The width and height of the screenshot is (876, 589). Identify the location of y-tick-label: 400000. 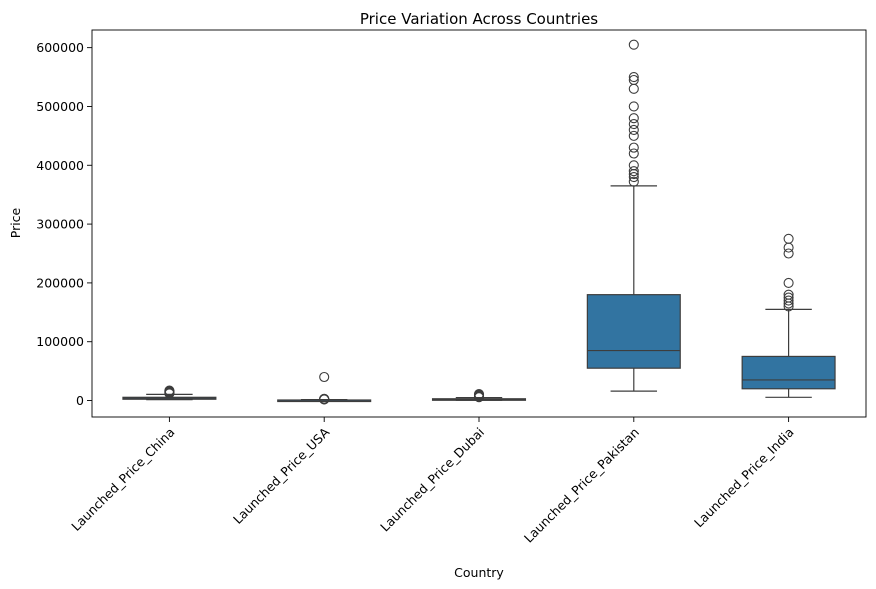
(60, 165).